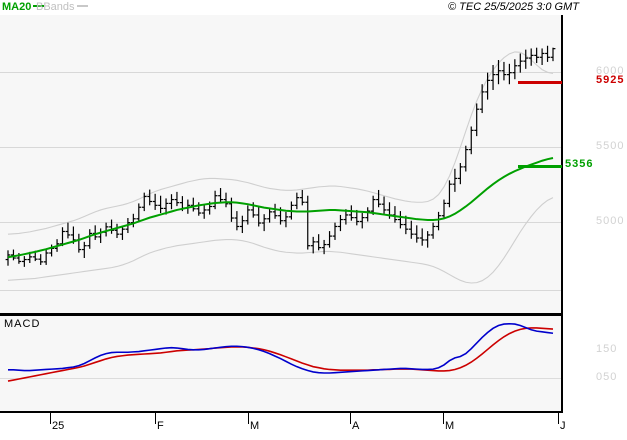 Image resolution: width=627 pixels, height=440 pixels. What do you see at coordinates (58, 426) in the screenshot?
I see `time-axis-label: 25` at bounding box center [58, 426].